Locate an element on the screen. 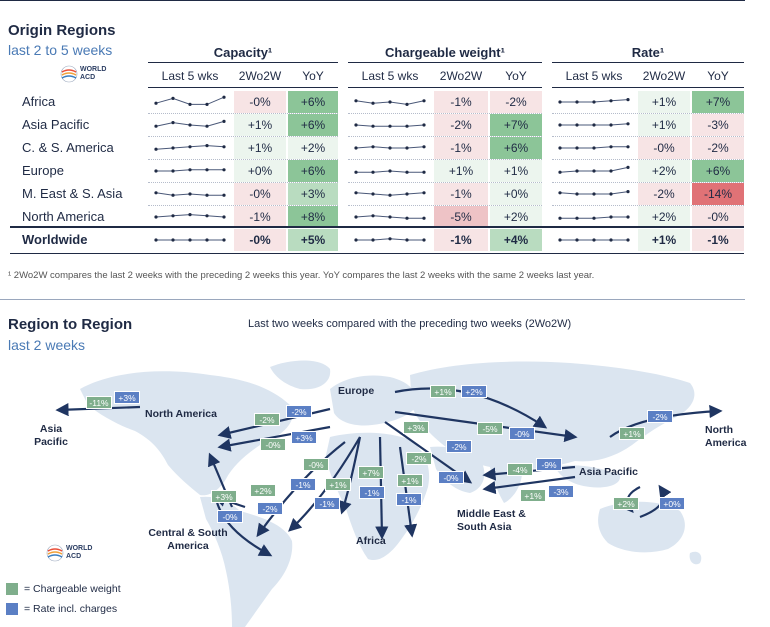  rate-badge: +3% is located at coordinates (304, 437).